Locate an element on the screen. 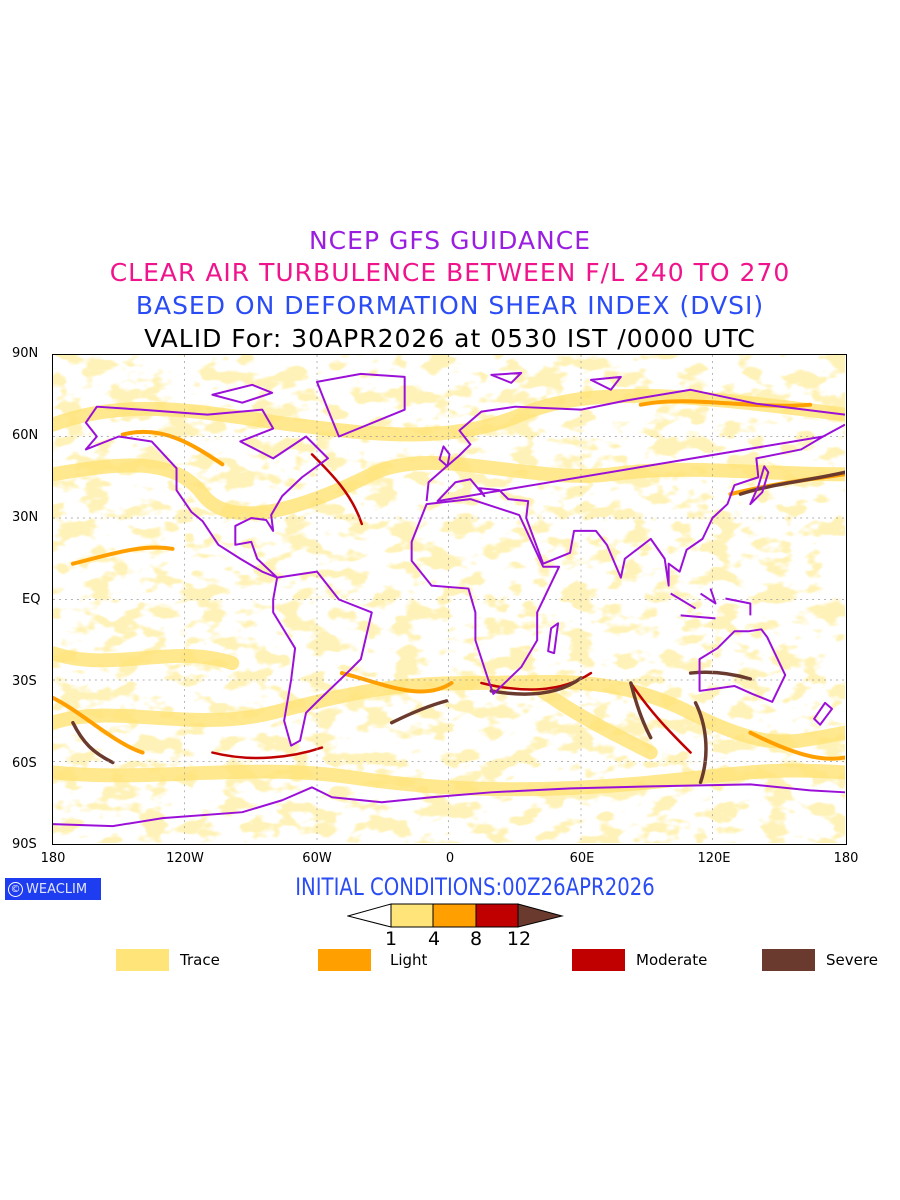 The image size is (900, 1200). colorbar-trace is located at coordinates (412, 915).